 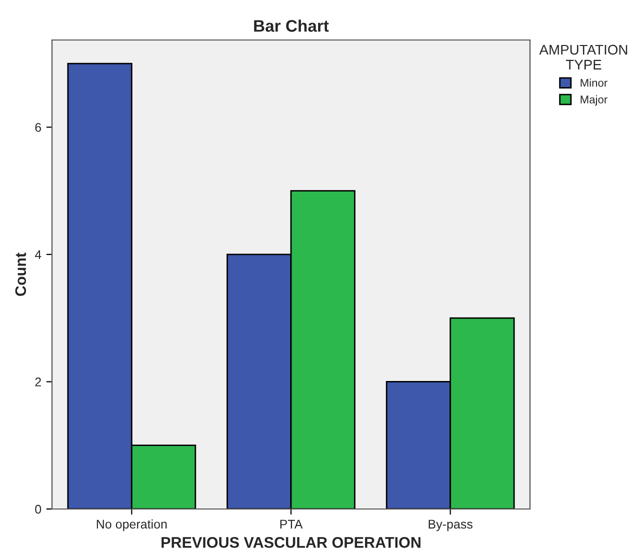 I want to click on y-tick-label: 2, so click(x=38, y=382).